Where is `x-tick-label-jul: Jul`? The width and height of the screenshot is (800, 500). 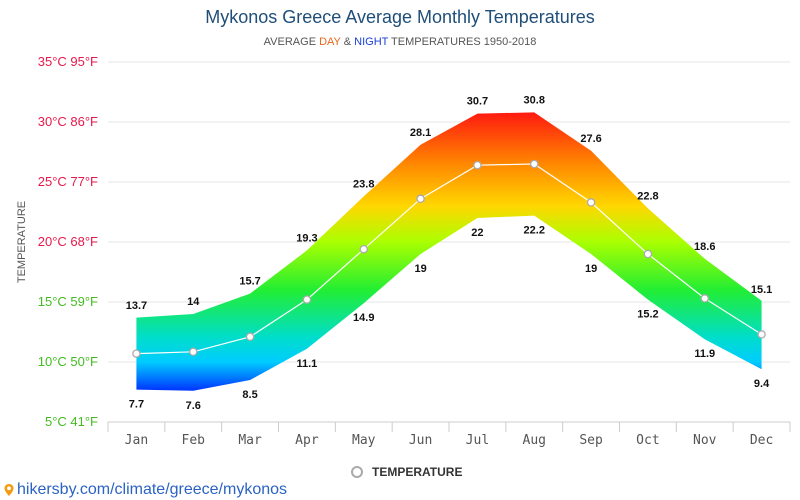
x-tick-label-jul: Jul is located at coordinates (477, 440).